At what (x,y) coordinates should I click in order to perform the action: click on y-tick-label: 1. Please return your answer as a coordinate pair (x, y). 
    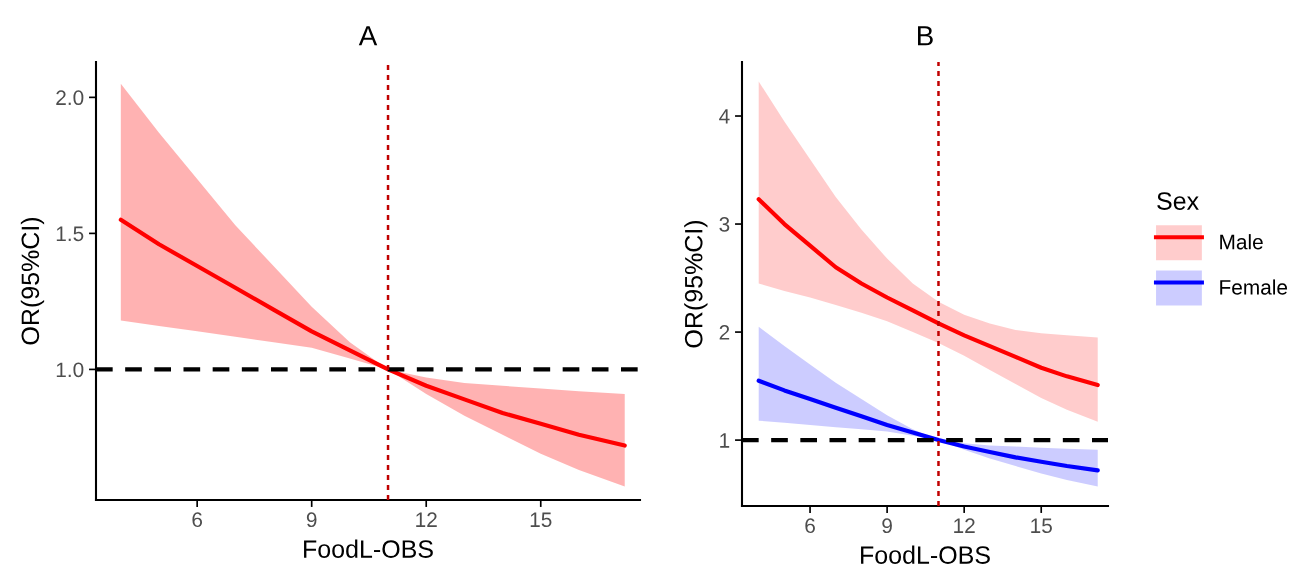
    Looking at the image, I should click on (725, 440).